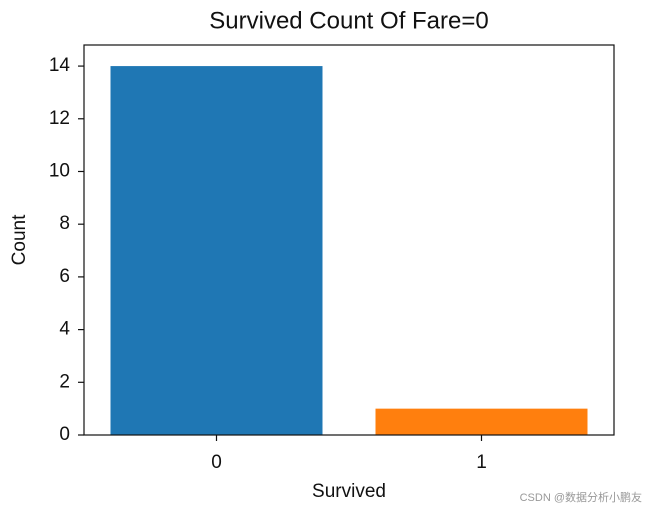  Describe the element at coordinates (481, 462) in the screenshot. I see `x-tick-label: 1` at that location.